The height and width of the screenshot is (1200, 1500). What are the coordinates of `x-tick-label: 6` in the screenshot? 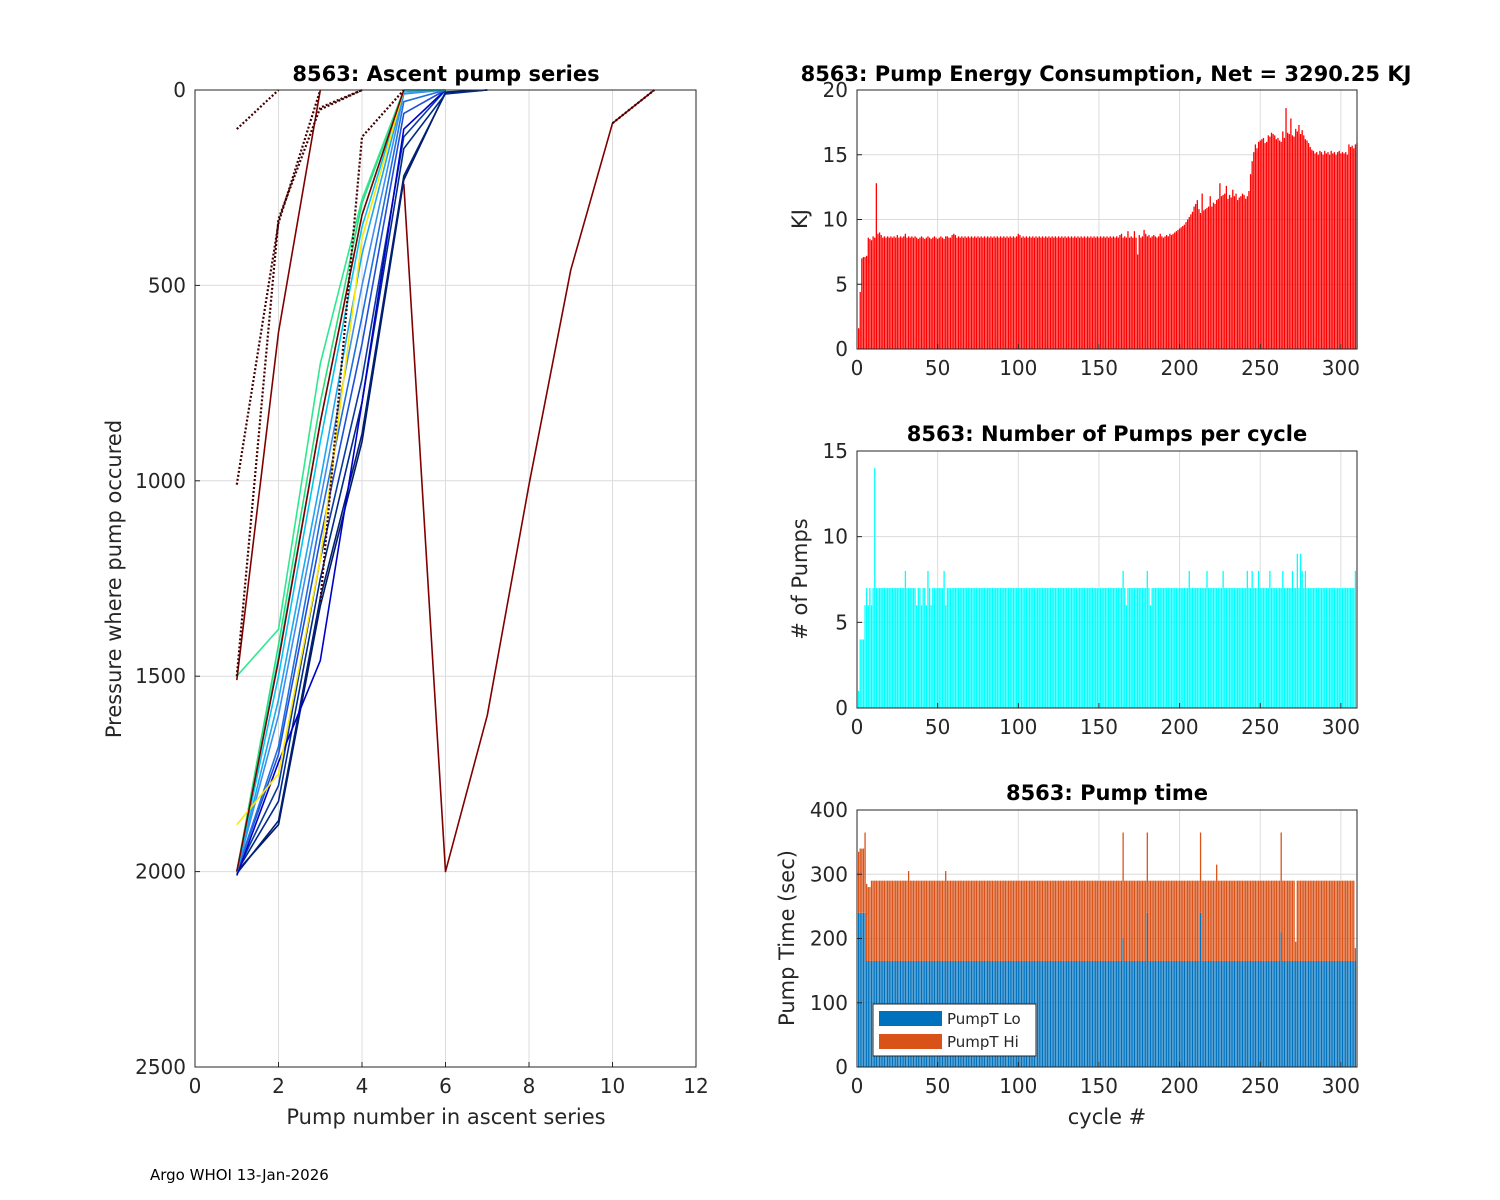 It's located at (445, 1086).